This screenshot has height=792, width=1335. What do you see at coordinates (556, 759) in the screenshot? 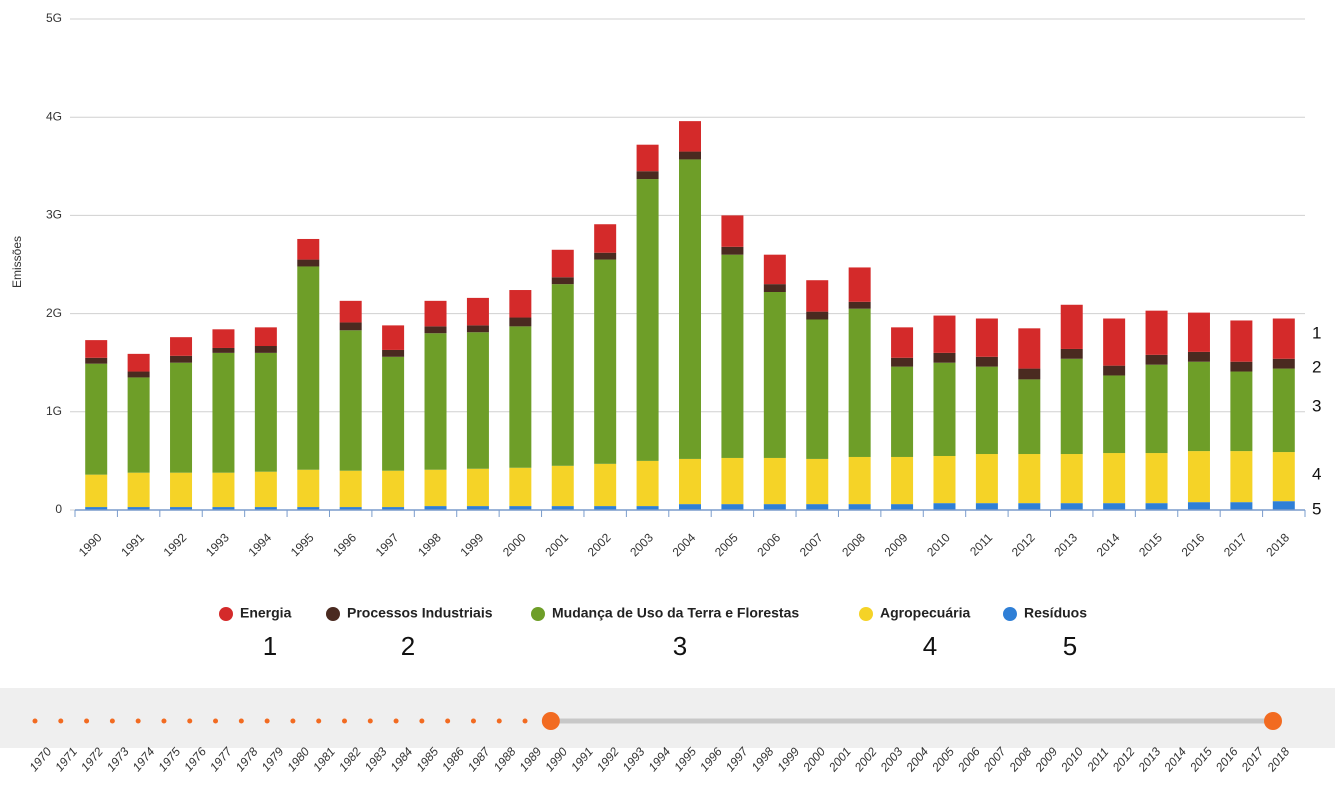
I see `range-year-label: 1990` at bounding box center [556, 759].